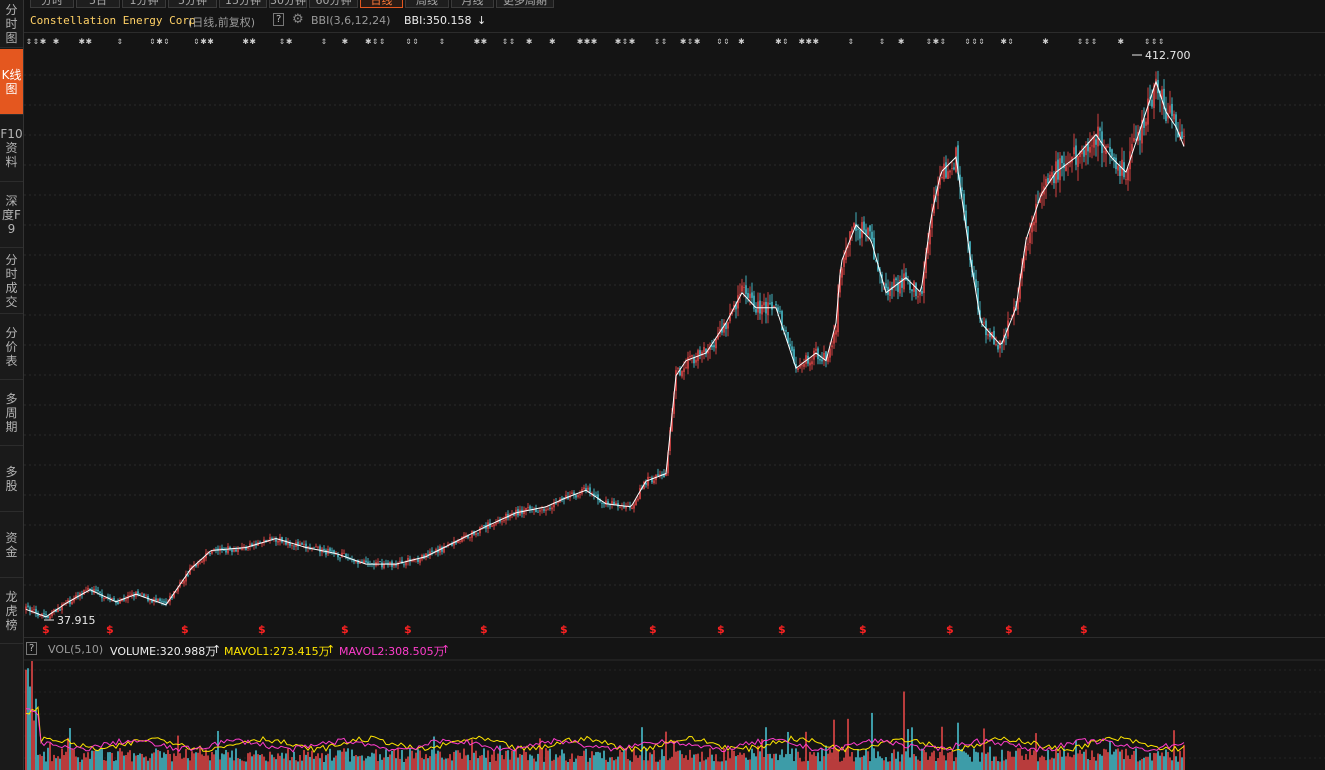  I want to click on sidebar-item-7: 多股, so click(11, 479).